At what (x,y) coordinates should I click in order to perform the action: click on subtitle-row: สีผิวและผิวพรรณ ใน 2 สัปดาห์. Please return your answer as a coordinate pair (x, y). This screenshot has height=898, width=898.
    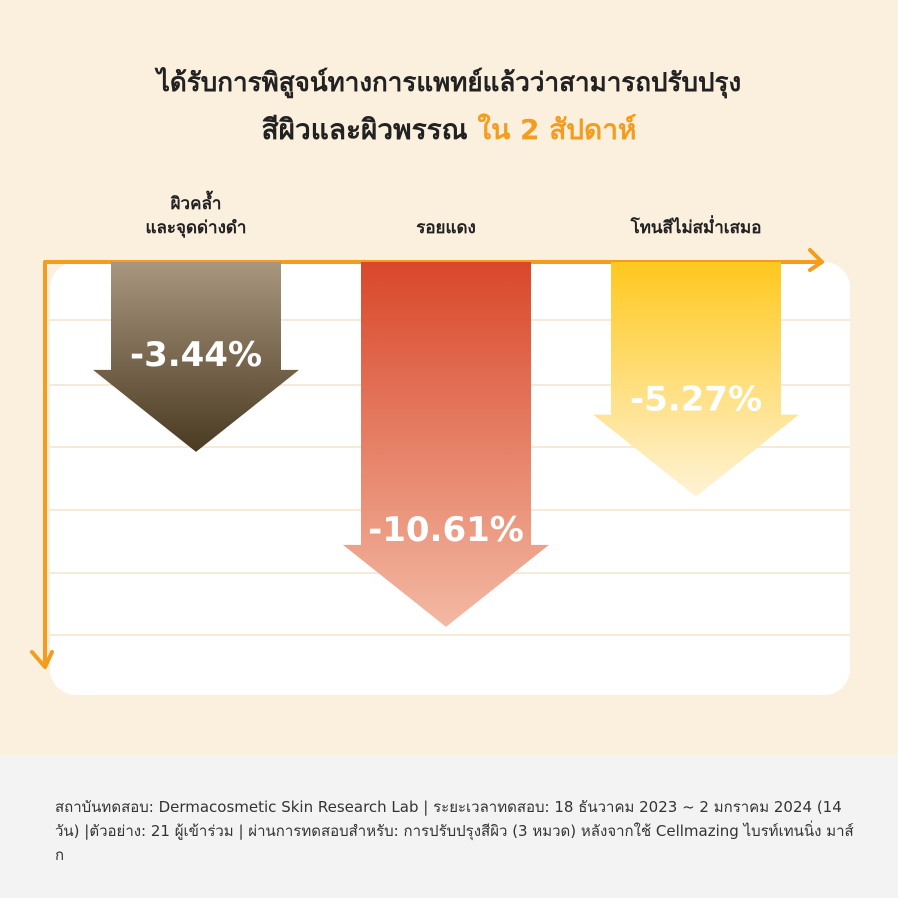
    Looking at the image, I should click on (449, 130).